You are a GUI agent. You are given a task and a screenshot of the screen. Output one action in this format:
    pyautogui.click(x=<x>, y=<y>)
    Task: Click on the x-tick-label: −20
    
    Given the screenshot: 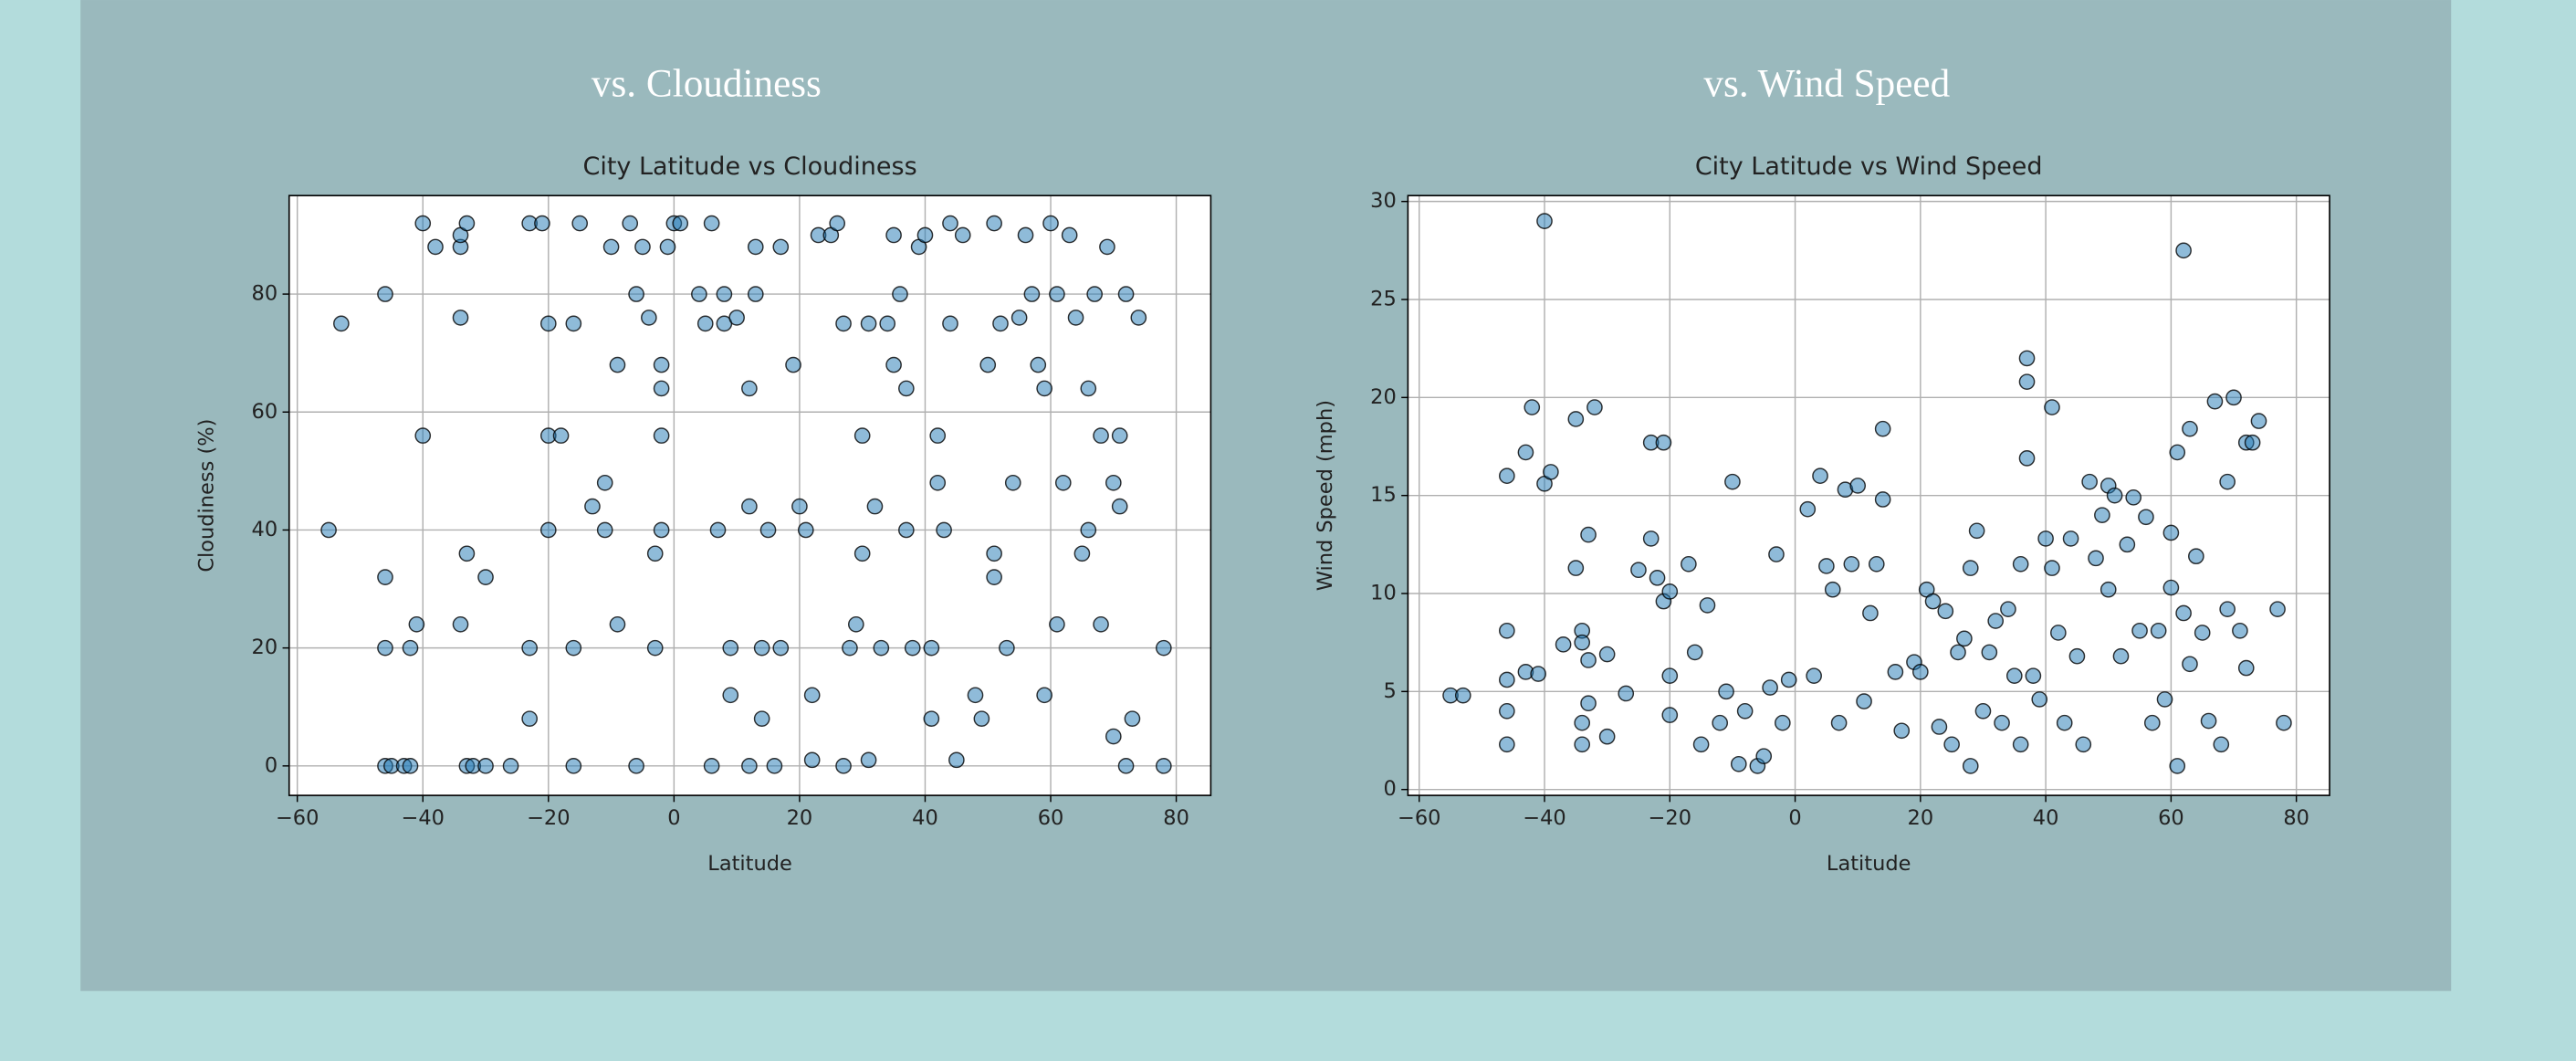 What is the action you would take?
    pyautogui.click(x=1670, y=818)
    